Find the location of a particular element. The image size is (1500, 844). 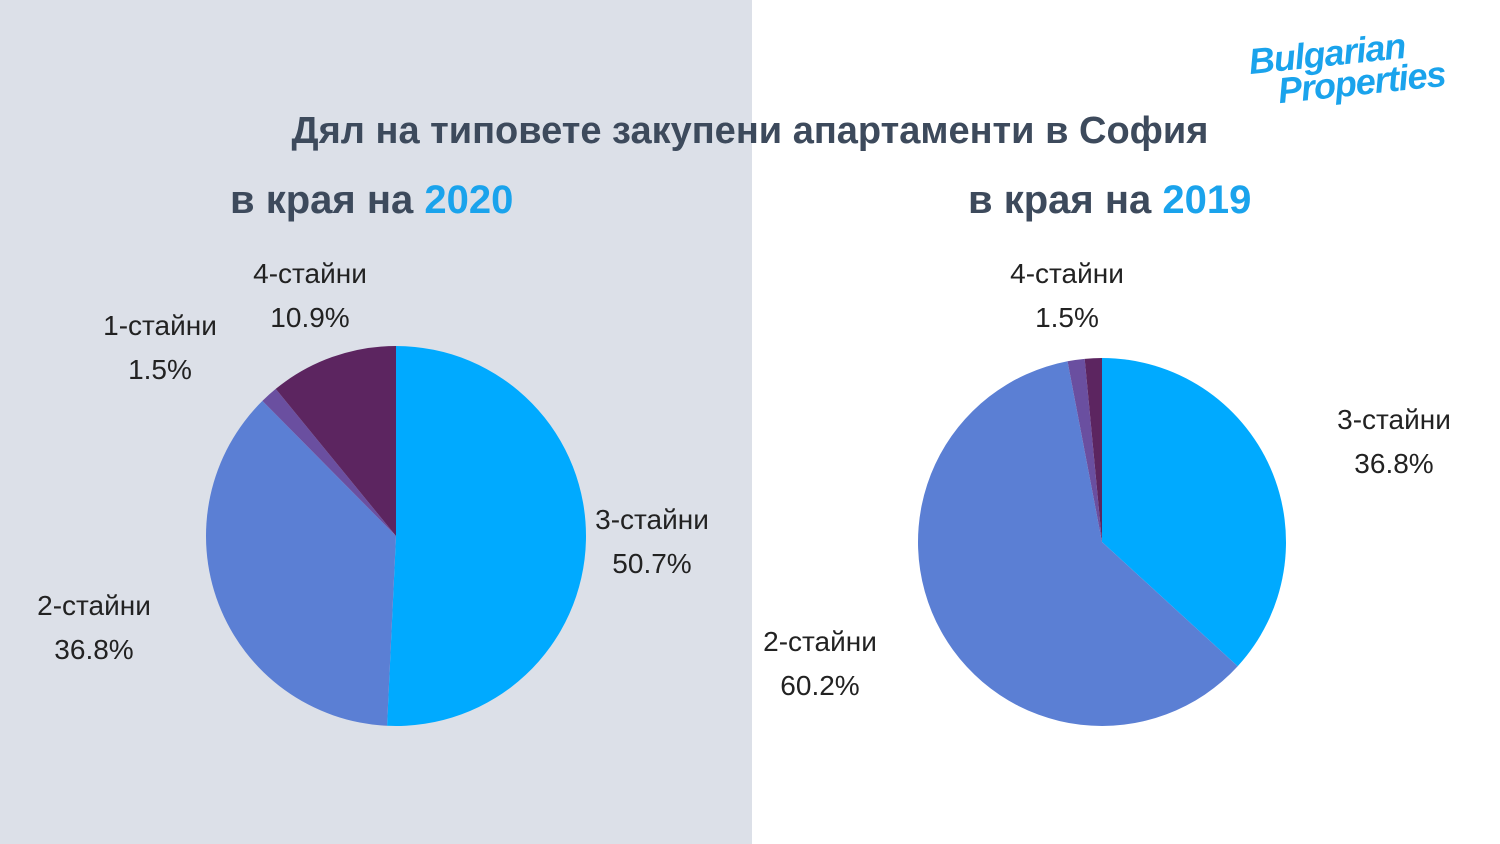

label-2020-1room: 1-стайни 1.5% is located at coordinates (160, 347).